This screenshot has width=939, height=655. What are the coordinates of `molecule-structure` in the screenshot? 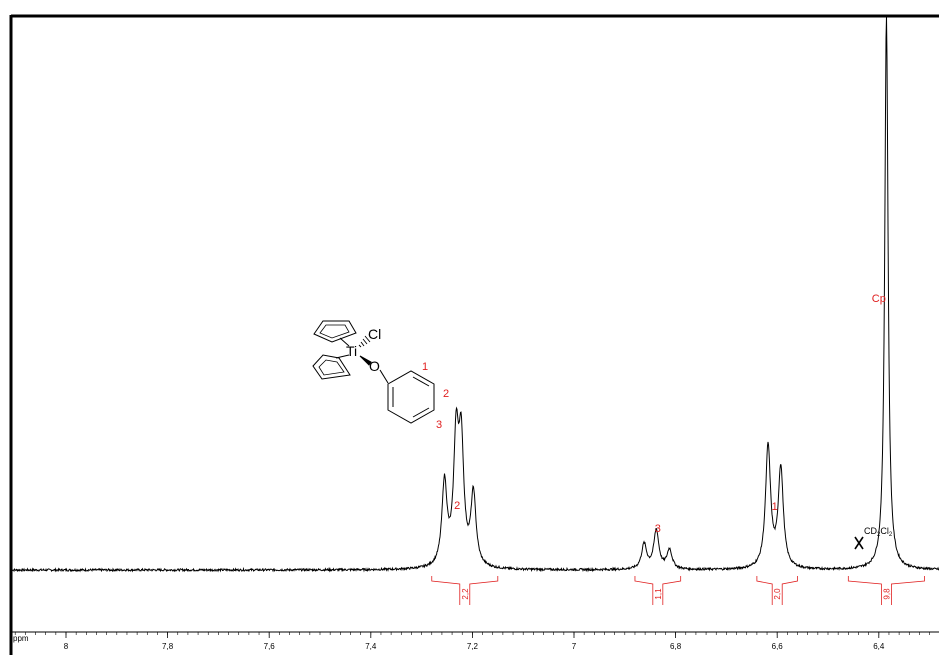 It's located at (373, 372).